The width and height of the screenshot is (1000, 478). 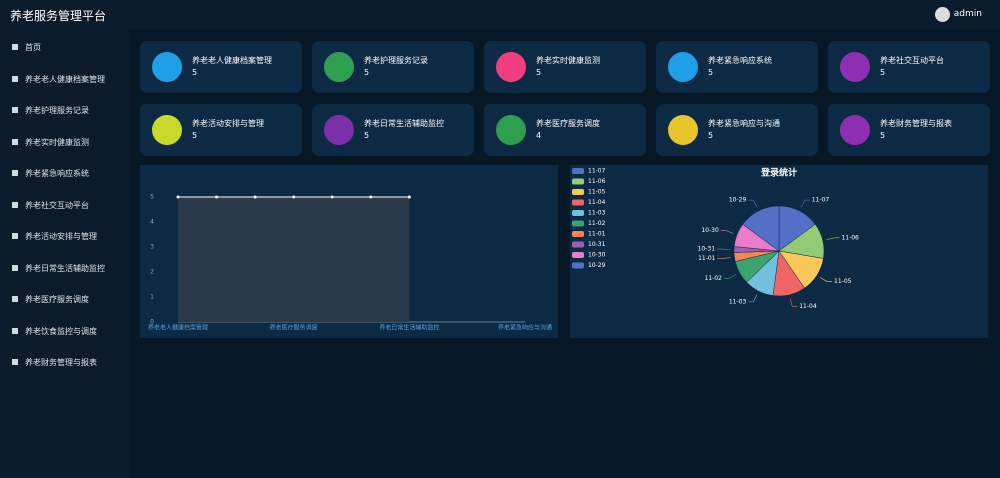 I want to click on menu-item: 养老社交互动平台, so click(x=50, y=205).